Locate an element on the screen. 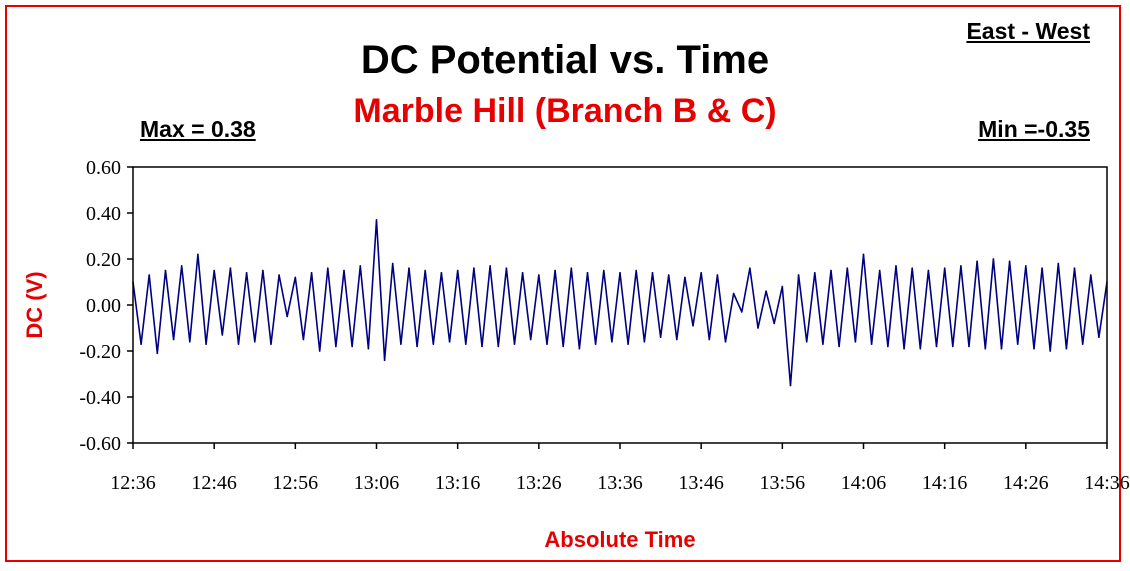 The height and width of the screenshot is (571, 1130). y-tick-label: 0.40 is located at coordinates (103, 214).